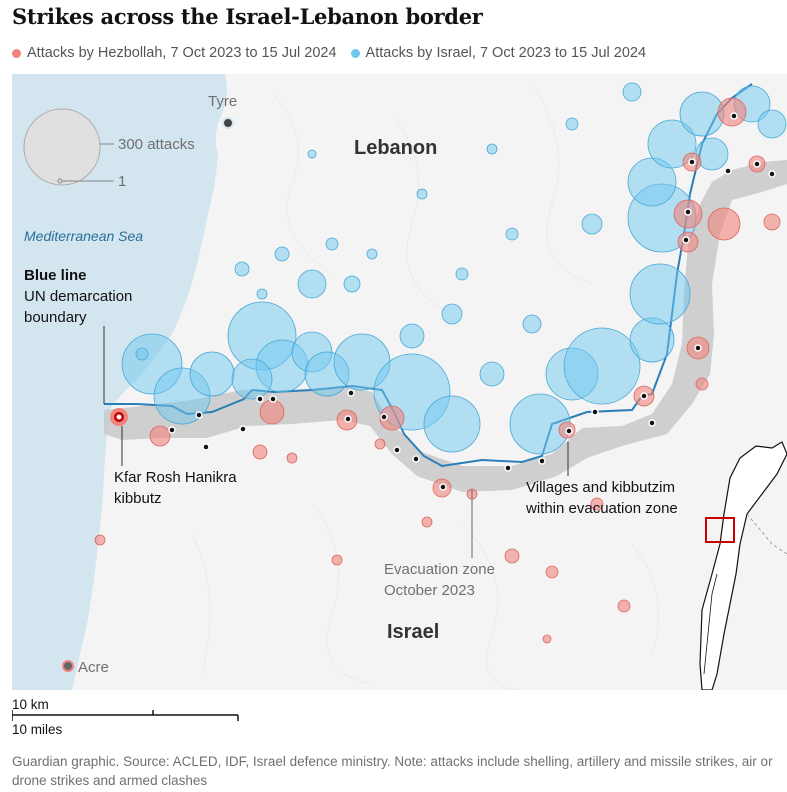  I want to click on evac-label-2: October 2023, so click(429, 590).